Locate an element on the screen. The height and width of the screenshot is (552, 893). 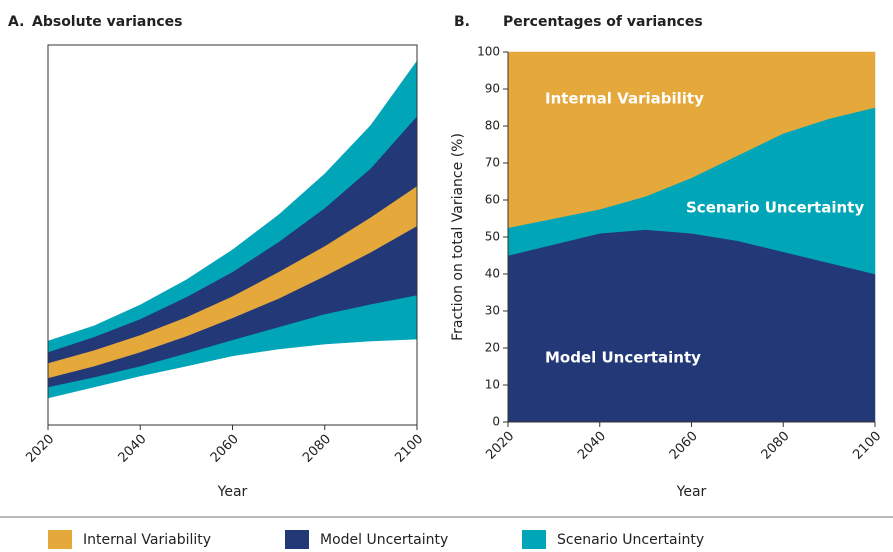
legend-label: Scenario Uncertainty is located at coordinates (630, 540).